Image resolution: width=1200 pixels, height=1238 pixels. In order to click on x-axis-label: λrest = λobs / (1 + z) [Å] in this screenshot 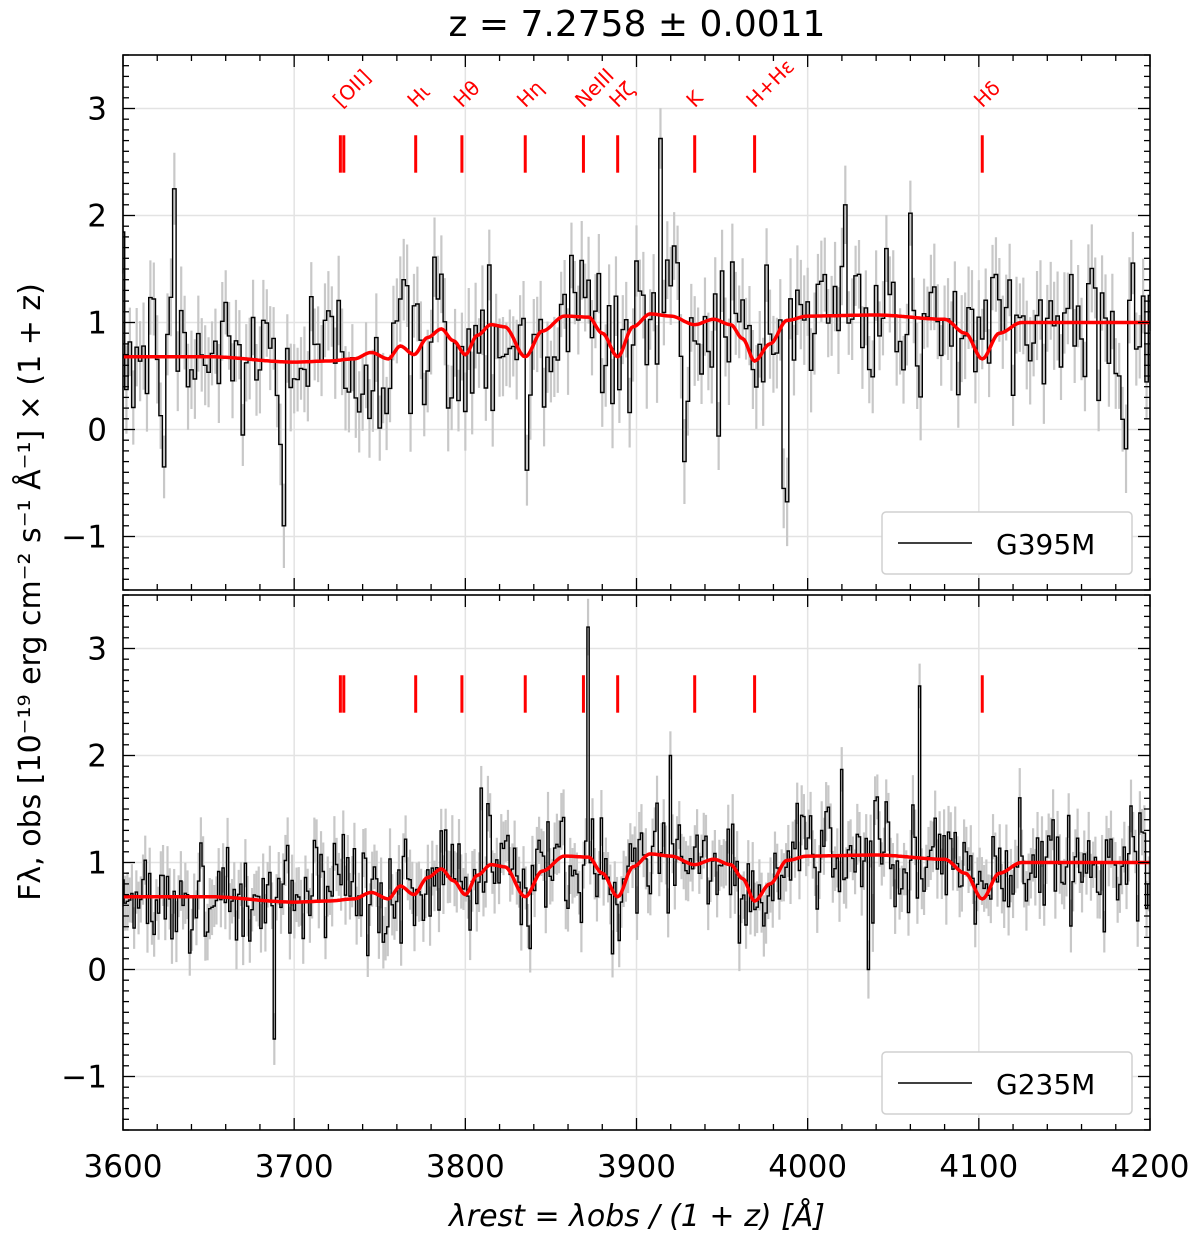, I will do `click(636, 1216)`.